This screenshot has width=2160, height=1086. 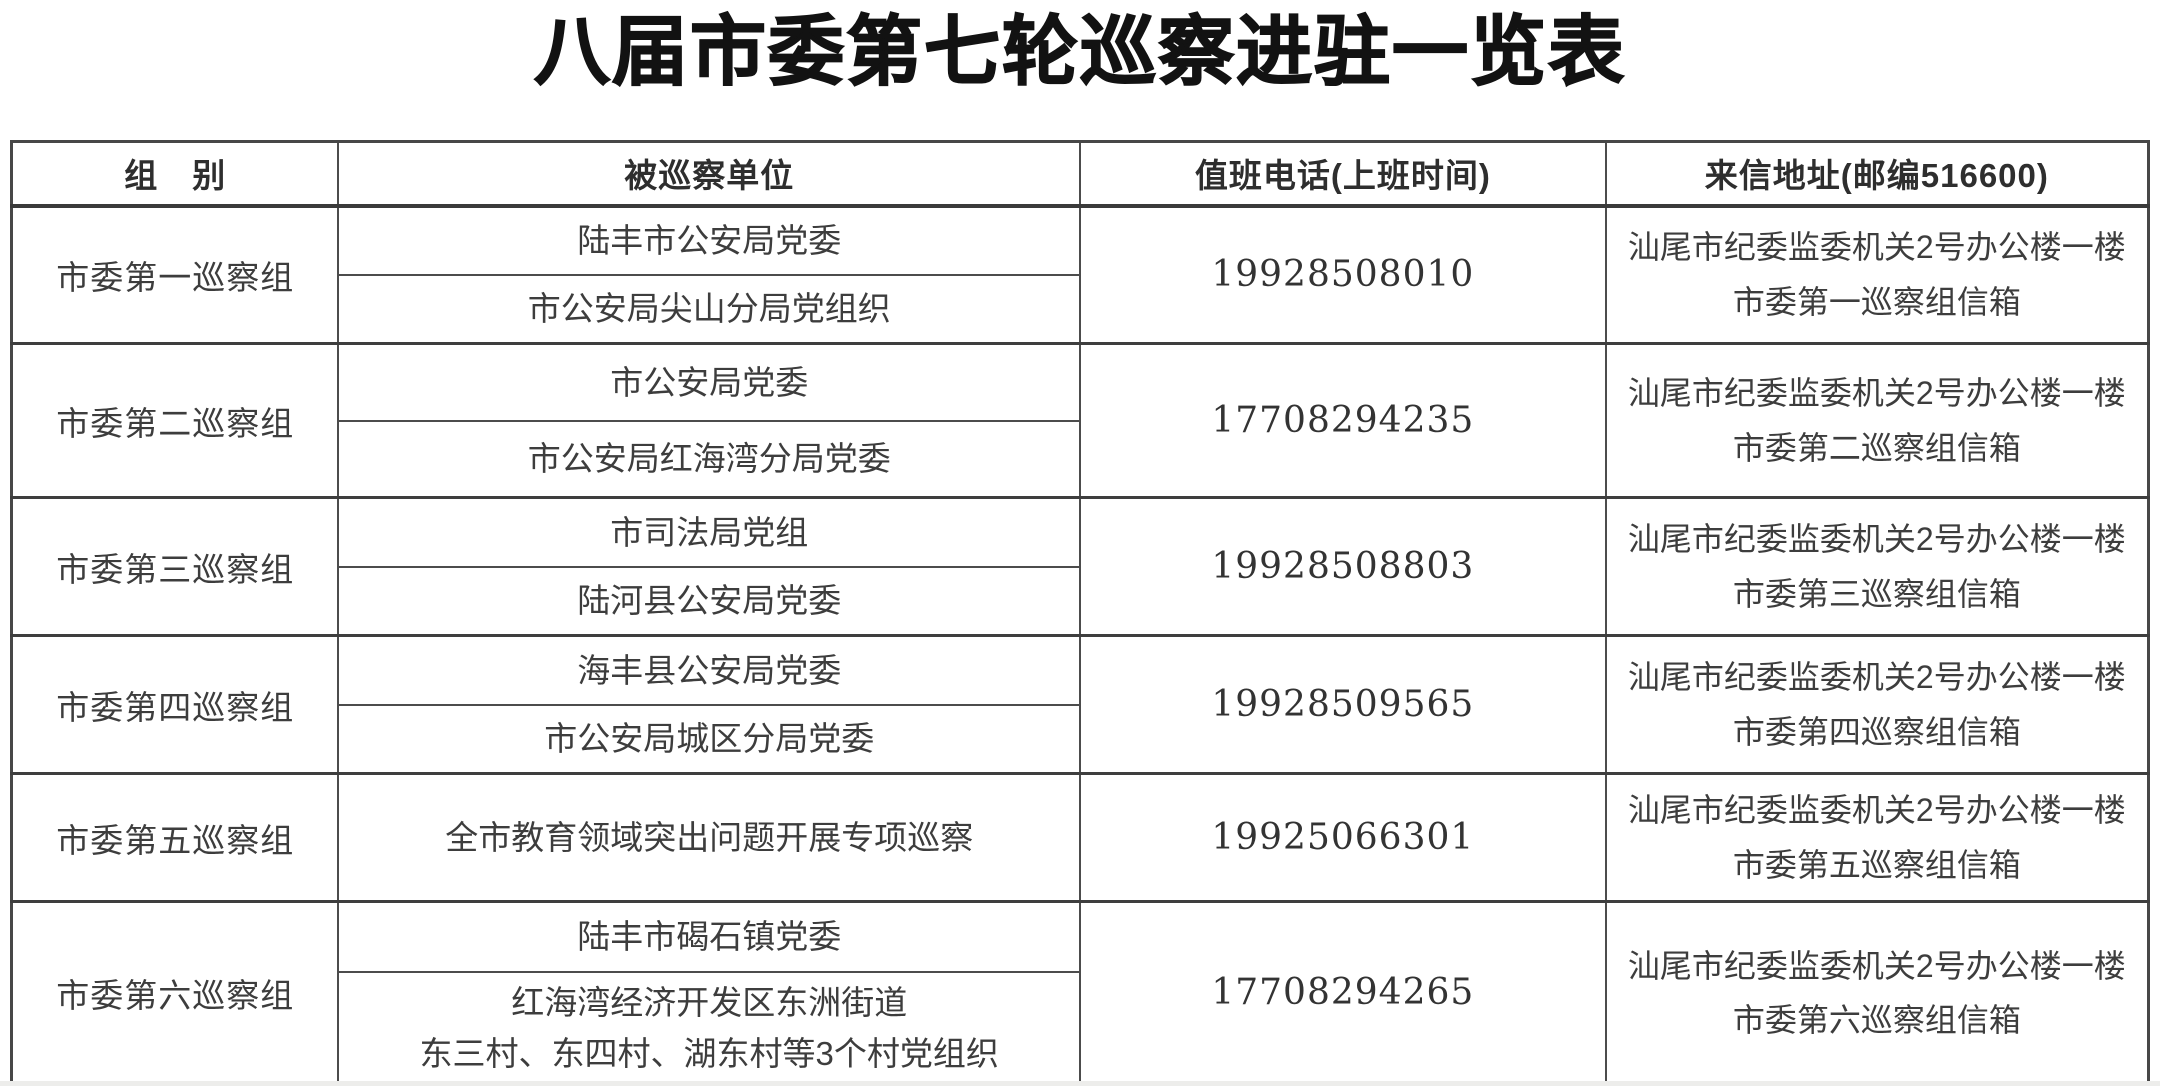 I want to click on phone-cell: 19928509565, so click(x=1342, y=704).